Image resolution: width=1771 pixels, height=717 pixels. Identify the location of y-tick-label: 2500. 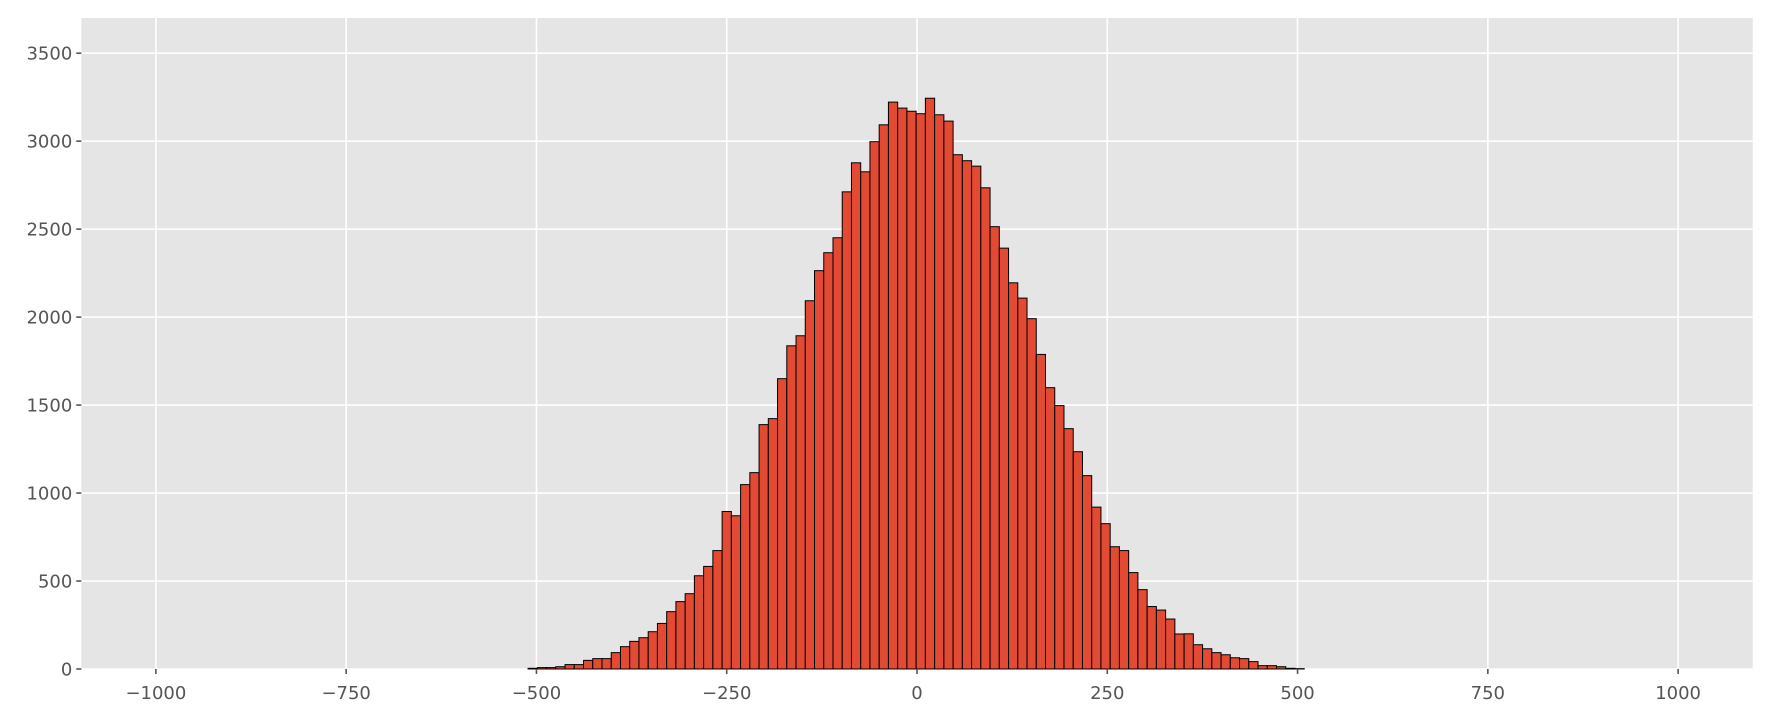
(49, 230).